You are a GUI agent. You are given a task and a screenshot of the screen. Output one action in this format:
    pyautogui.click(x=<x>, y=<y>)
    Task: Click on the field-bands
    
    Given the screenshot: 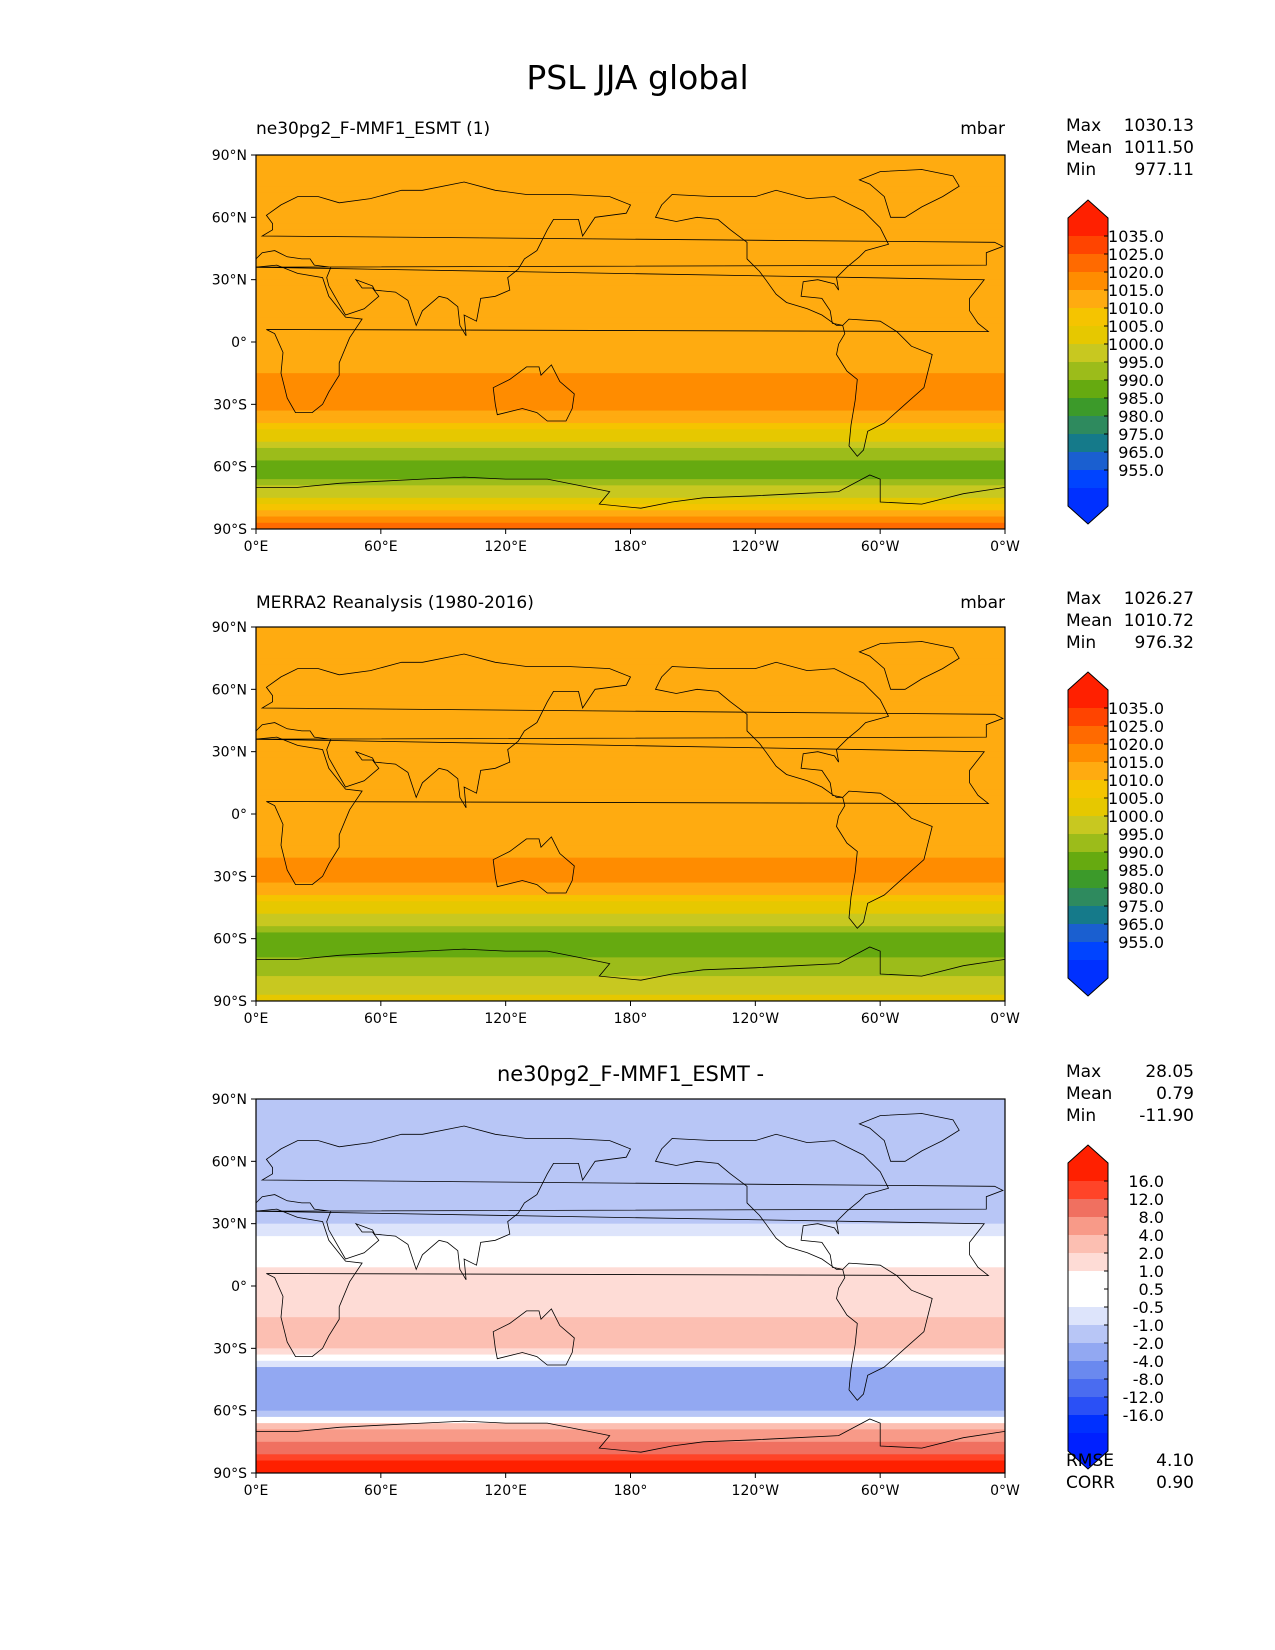 What is the action you would take?
    pyautogui.click(x=630, y=1286)
    